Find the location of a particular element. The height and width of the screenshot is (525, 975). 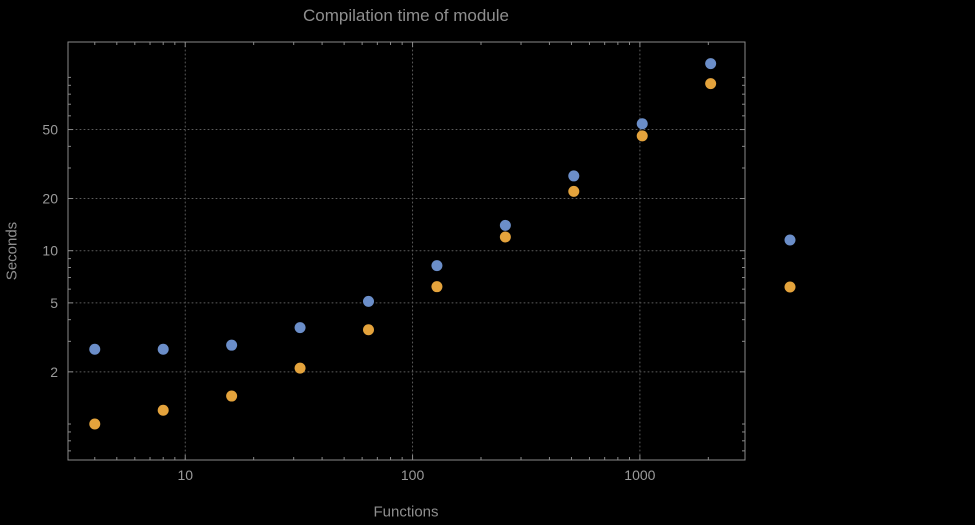

y-tick-label: 50 is located at coordinates (50, 130).